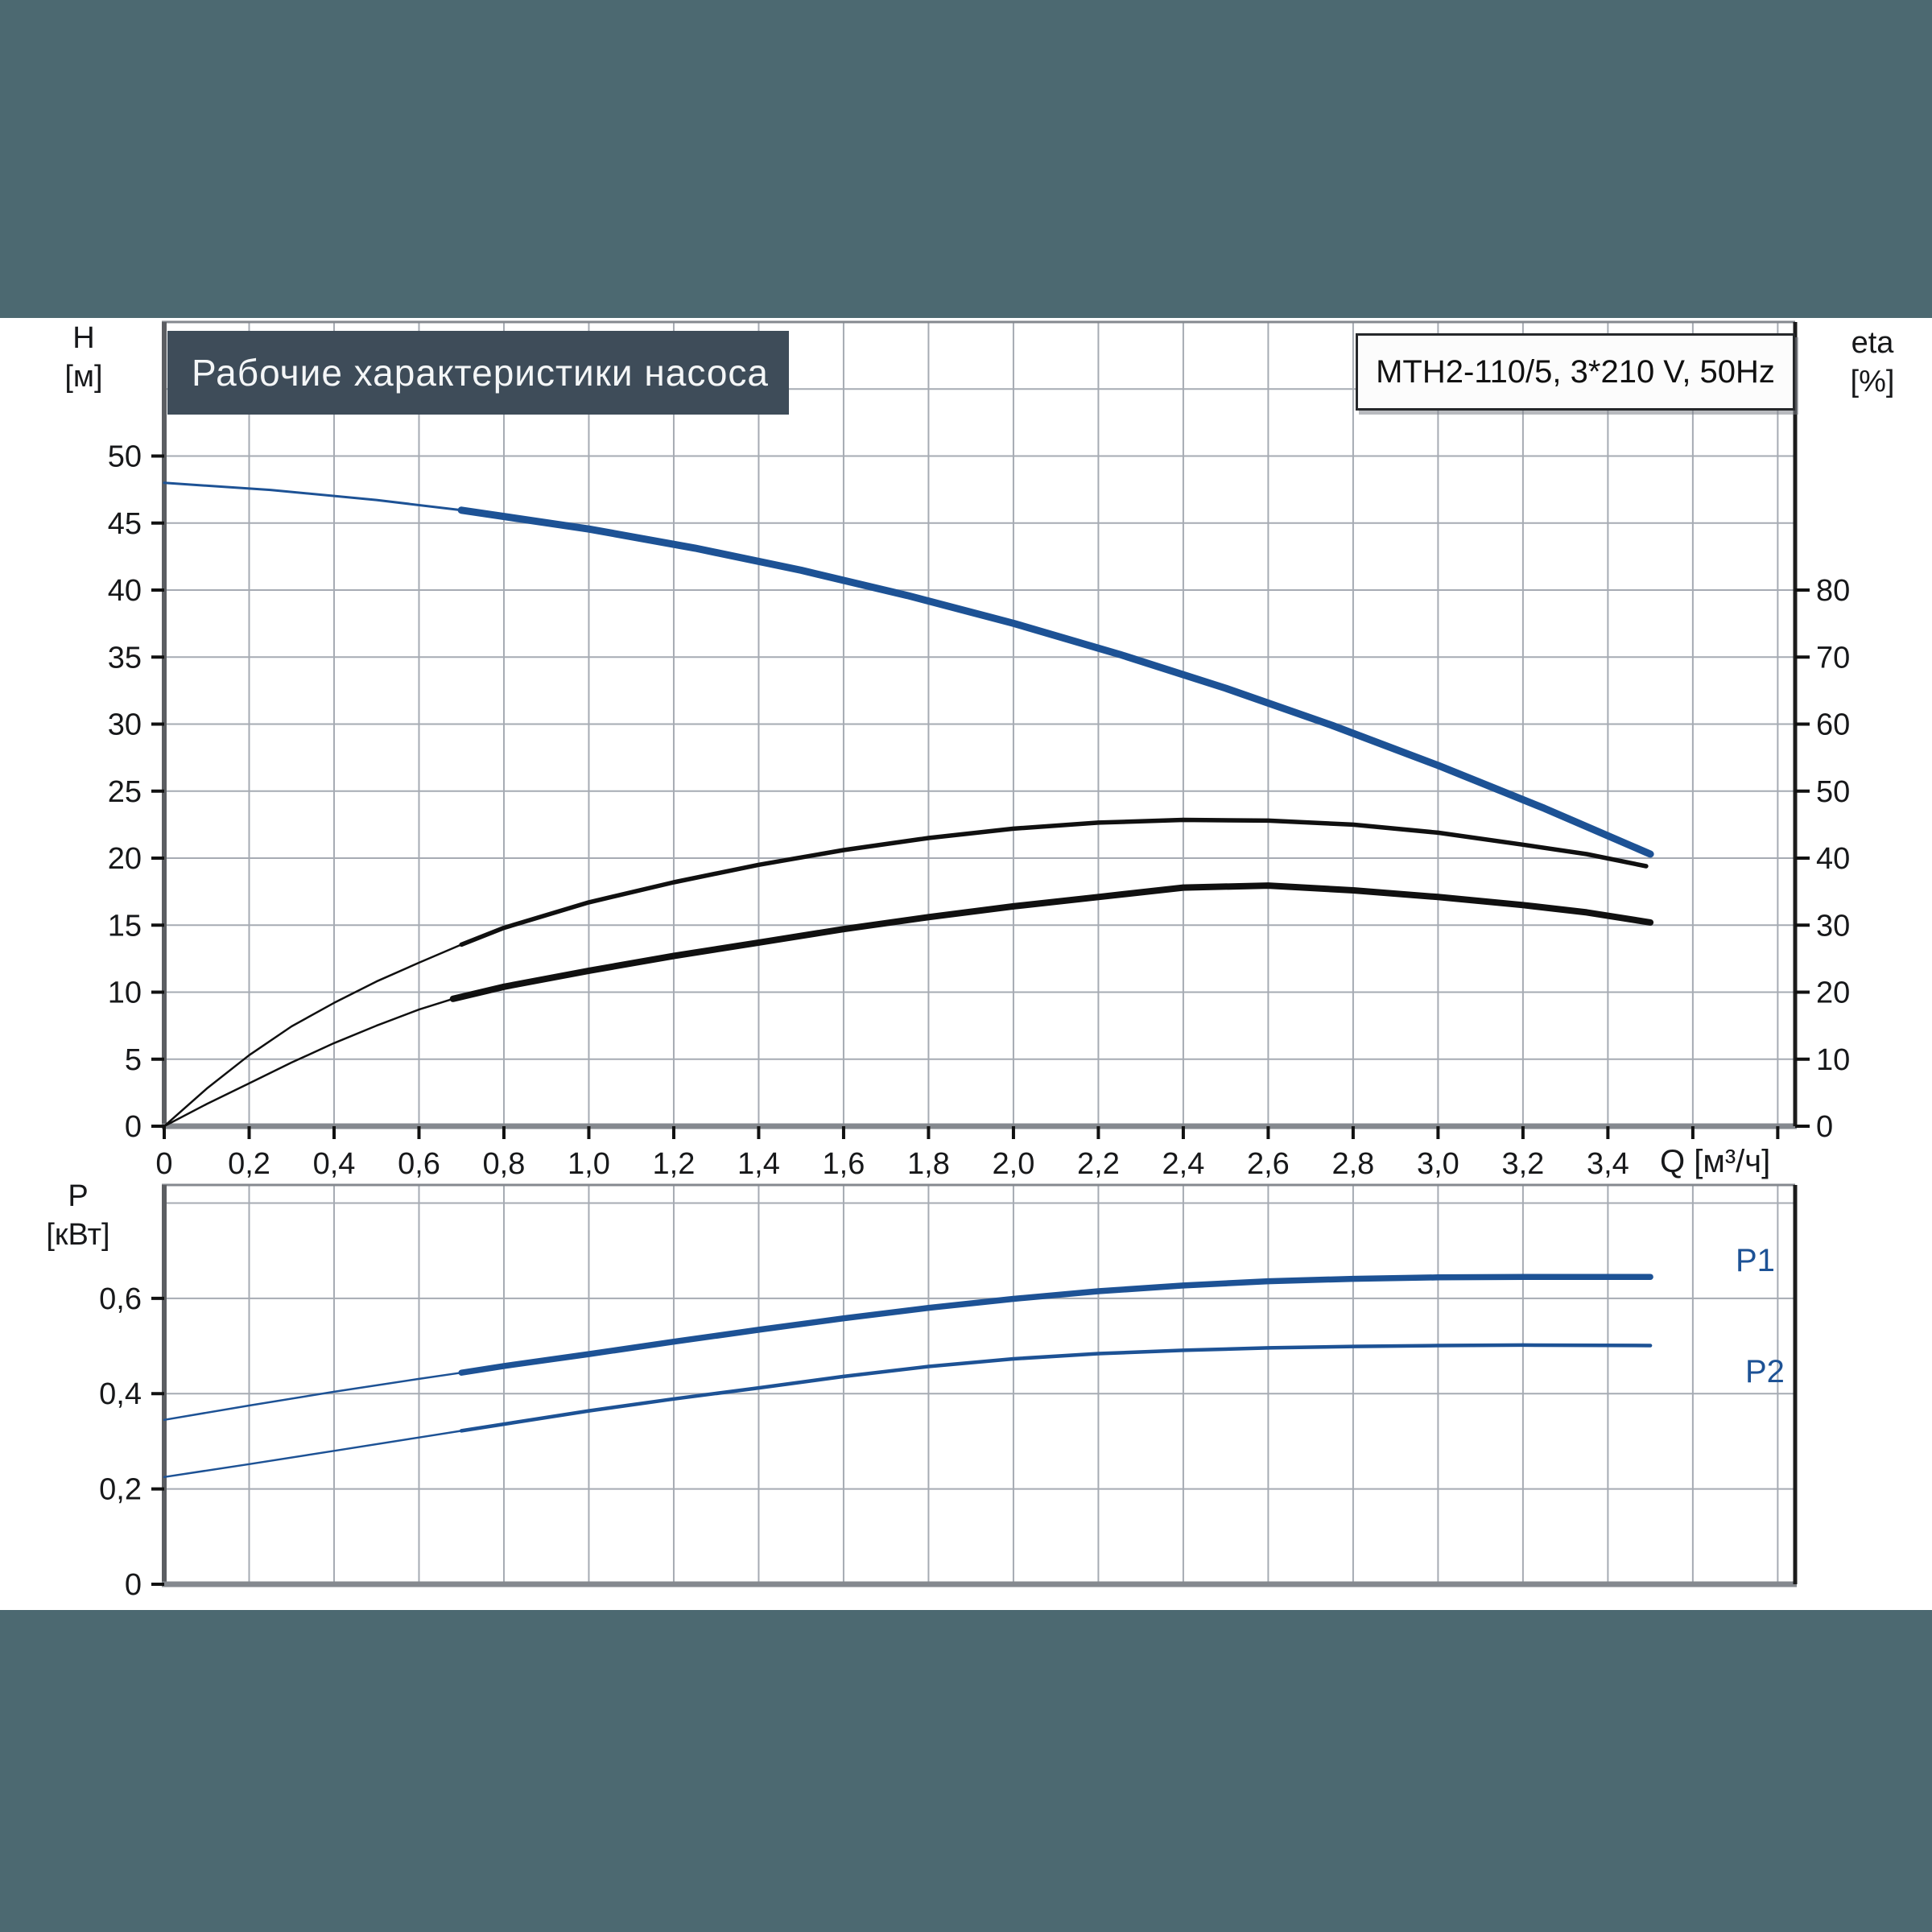 The height and width of the screenshot is (1932, 1932). I want to click on h-axis-header: H [м], so click(84, 357).